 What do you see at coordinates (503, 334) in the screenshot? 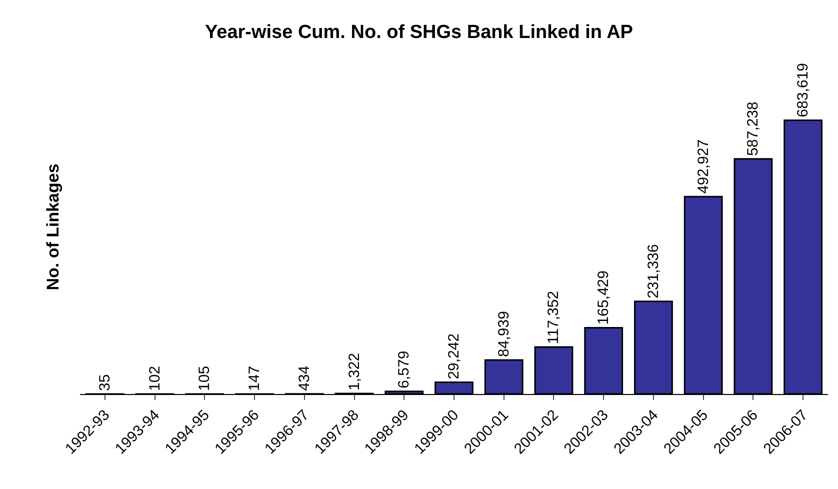
I see `data-label: 84,939` at bounding box center [503, 334].